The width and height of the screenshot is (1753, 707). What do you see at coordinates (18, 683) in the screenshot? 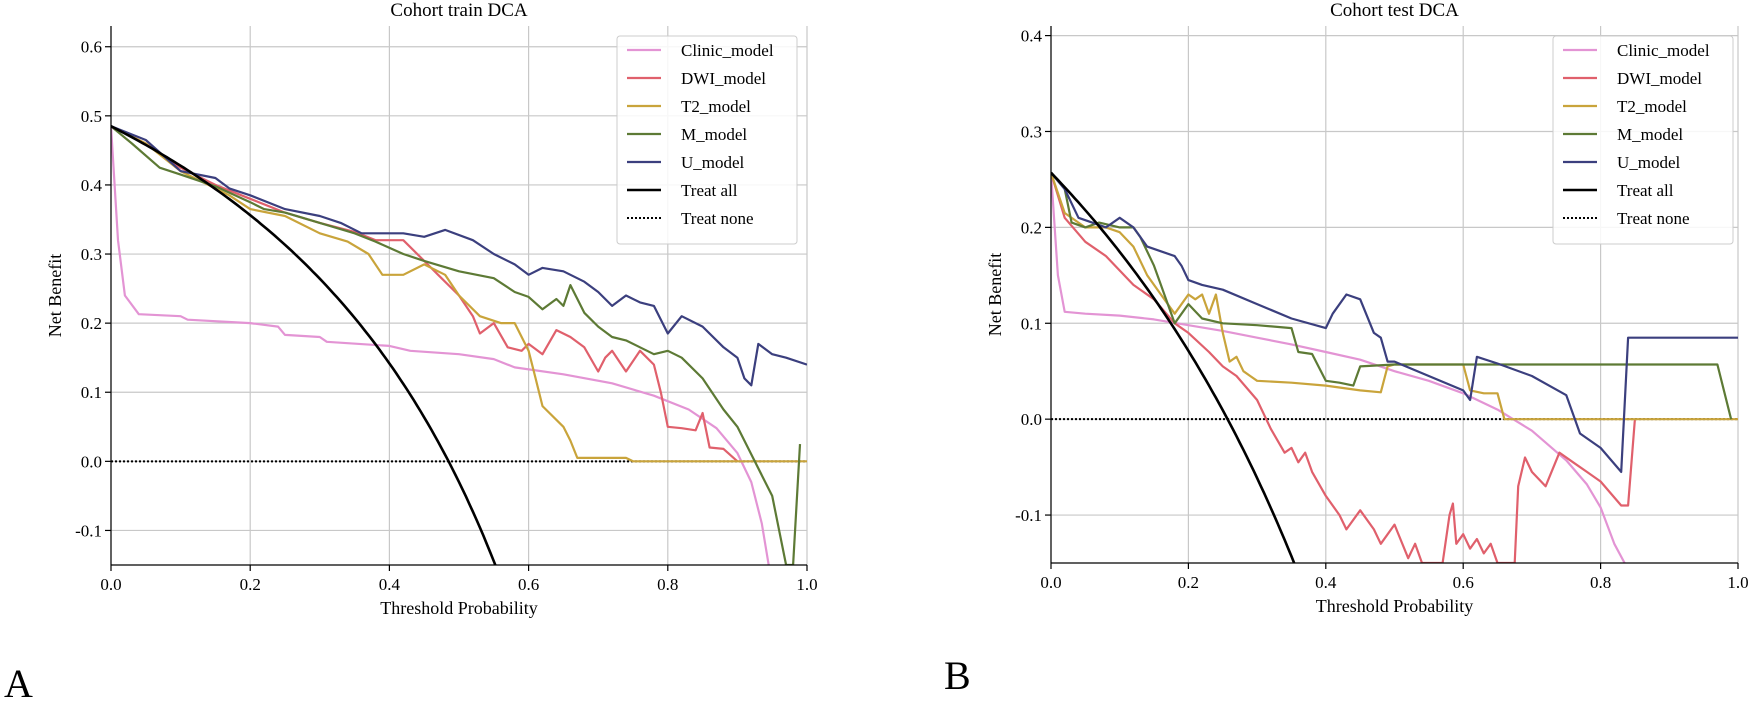
I see `panel-label-a: A` at bounding box center [18, 683].